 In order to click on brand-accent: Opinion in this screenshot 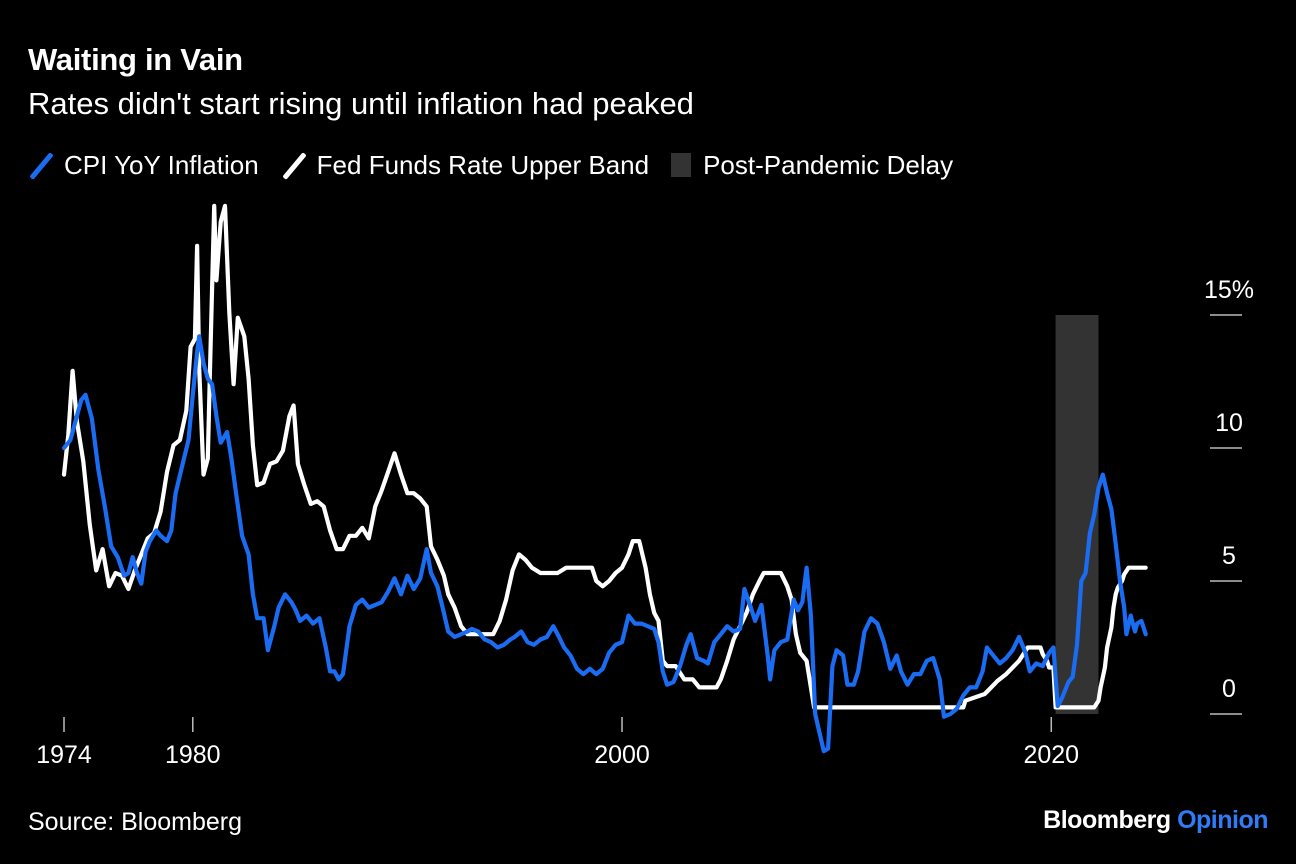, I will do `click(1222, 820)`.